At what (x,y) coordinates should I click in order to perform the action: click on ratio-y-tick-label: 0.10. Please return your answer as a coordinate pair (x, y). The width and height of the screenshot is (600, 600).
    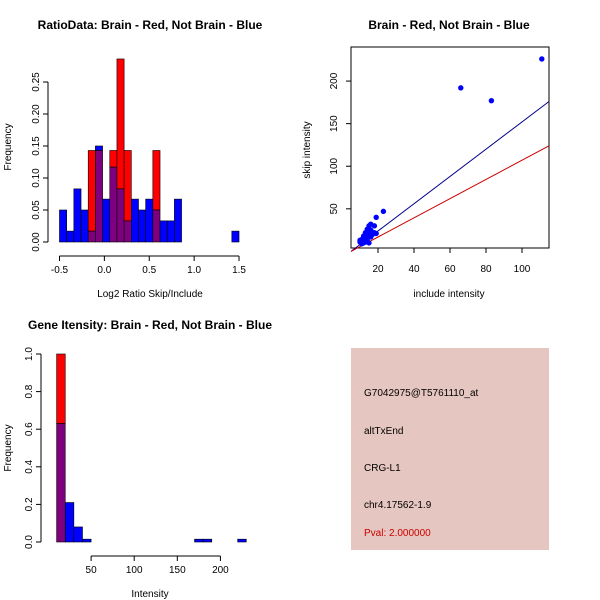
    Looking at the image, I should click on (36, 178).